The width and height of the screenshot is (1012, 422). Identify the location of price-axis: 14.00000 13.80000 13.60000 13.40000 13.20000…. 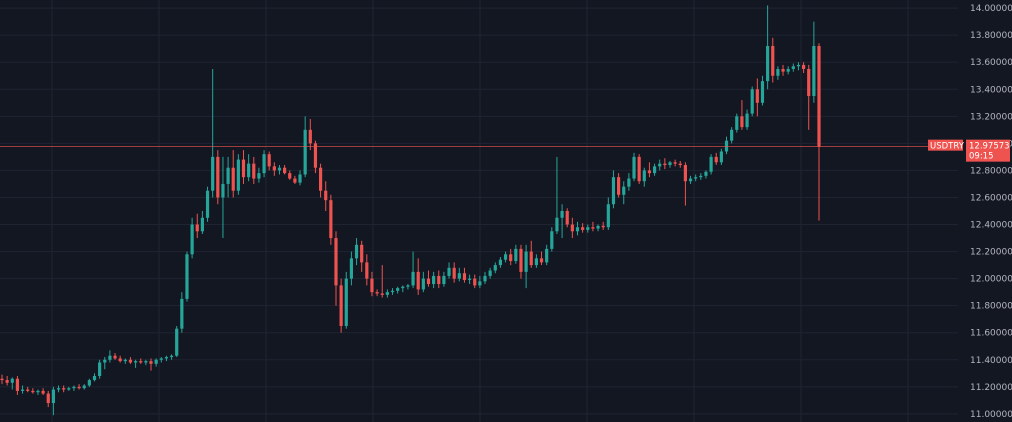
(991, 212).